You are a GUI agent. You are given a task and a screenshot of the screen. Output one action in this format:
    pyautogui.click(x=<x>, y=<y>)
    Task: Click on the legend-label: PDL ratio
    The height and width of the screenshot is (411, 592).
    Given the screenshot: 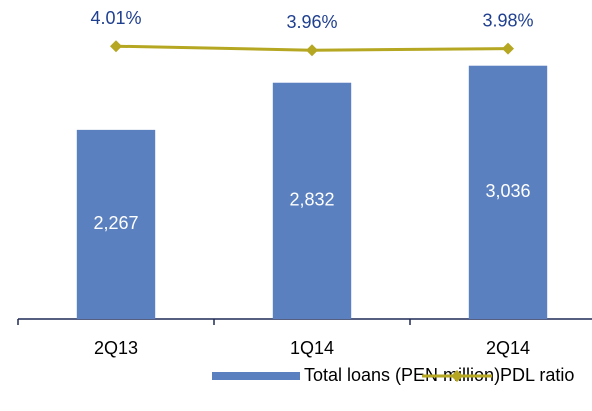 What is the action you would take?
    pyautogui.click(x=537, y=375)
    